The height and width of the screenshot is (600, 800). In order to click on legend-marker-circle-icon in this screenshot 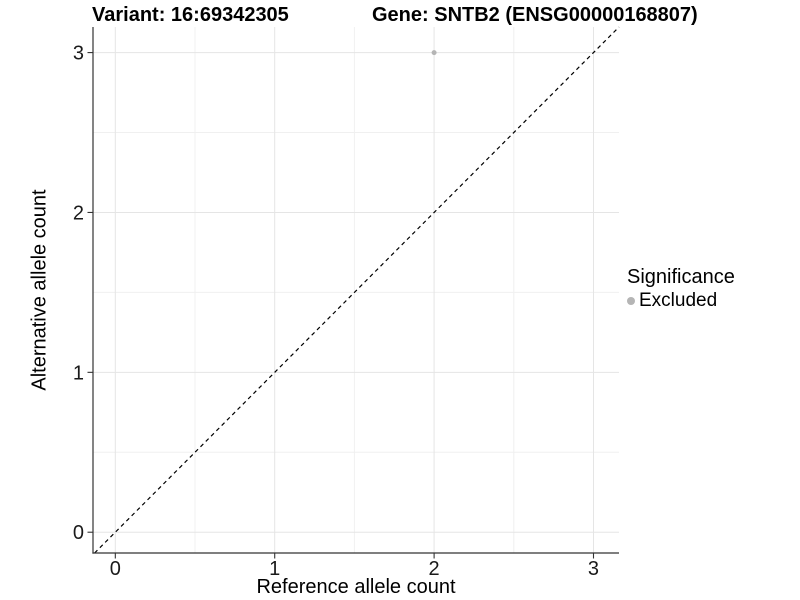, I will do `click(631, 301)`.